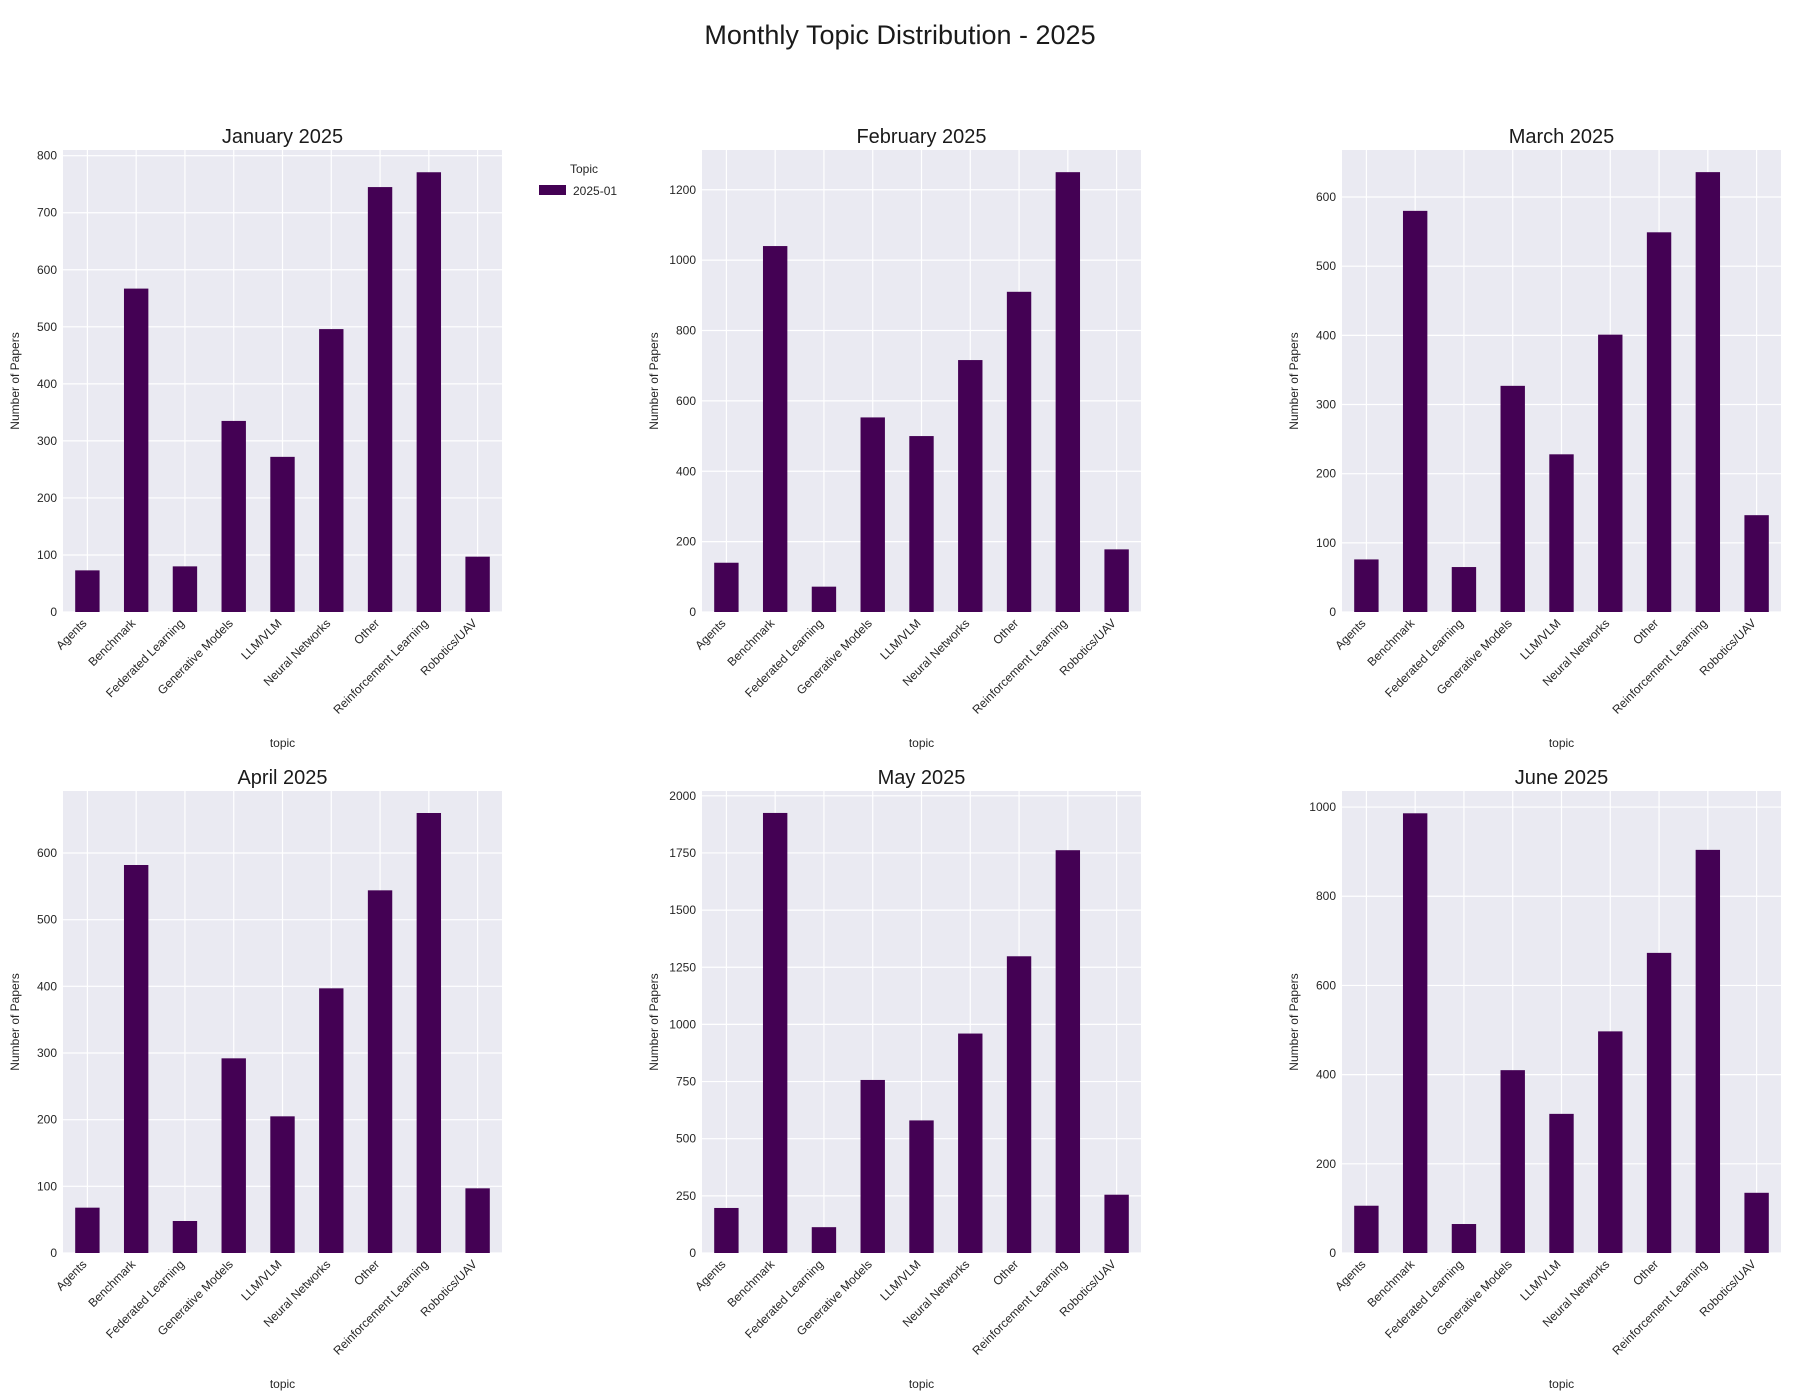 Image resolution: width=1800 pixels, height=1400 pixels. Describe the element at coordinates (552, 190) in the screenshot. I see `legend-swatch` at that location.